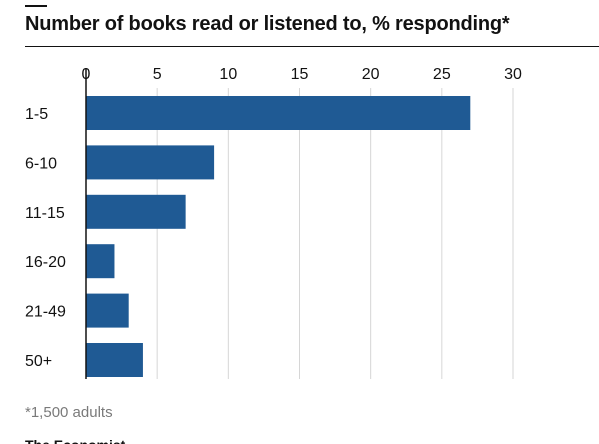  What do you see at coordinates (100, 440) in the screenshot?
I see `source-logo-fragment: The Economist` at bounding box center [100, 440].